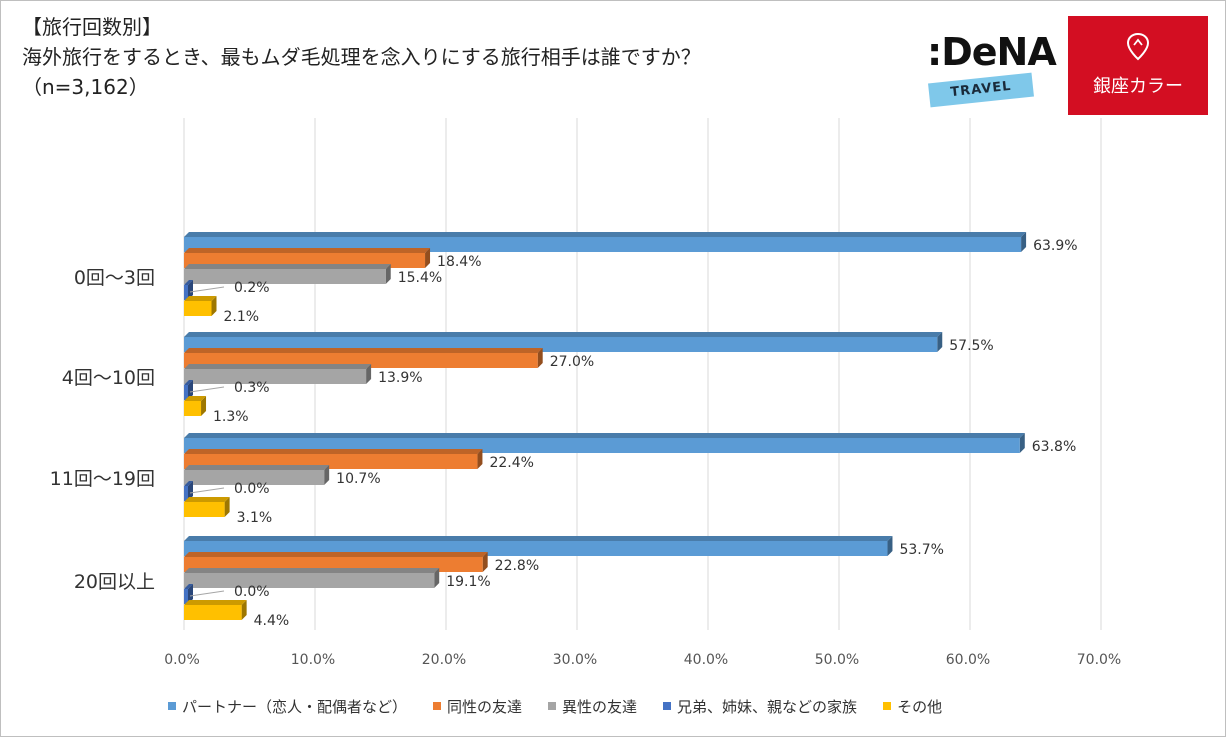 The image size is (1226, 737). I want to click on legend-item: その他, so click(912, 706).